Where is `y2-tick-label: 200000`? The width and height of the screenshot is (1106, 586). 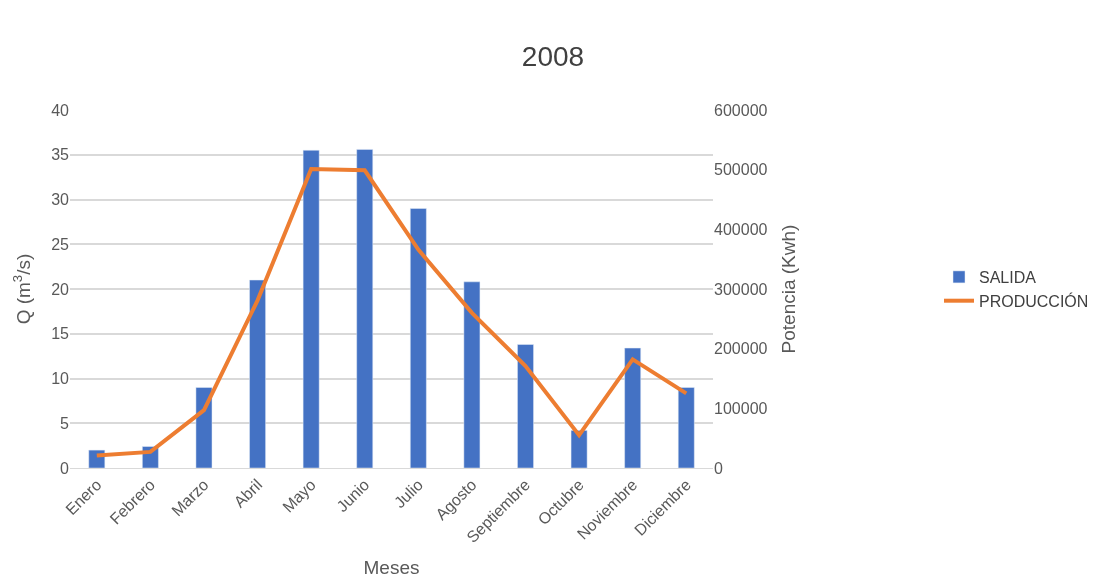
y2-tick-label: 200000 is located at coordinates (741, 349).